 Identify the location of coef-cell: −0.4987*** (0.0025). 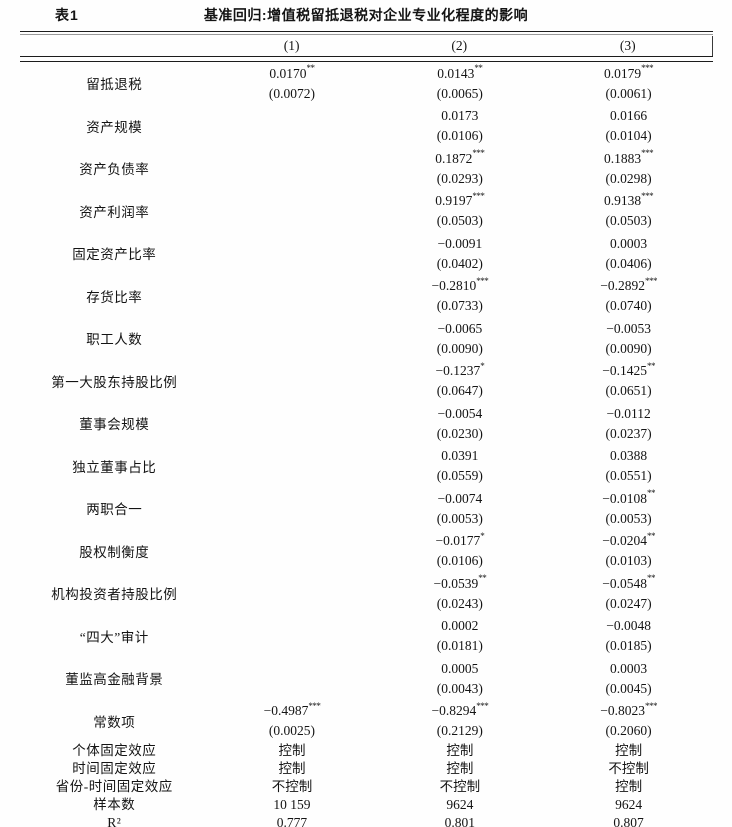
(291, 720).